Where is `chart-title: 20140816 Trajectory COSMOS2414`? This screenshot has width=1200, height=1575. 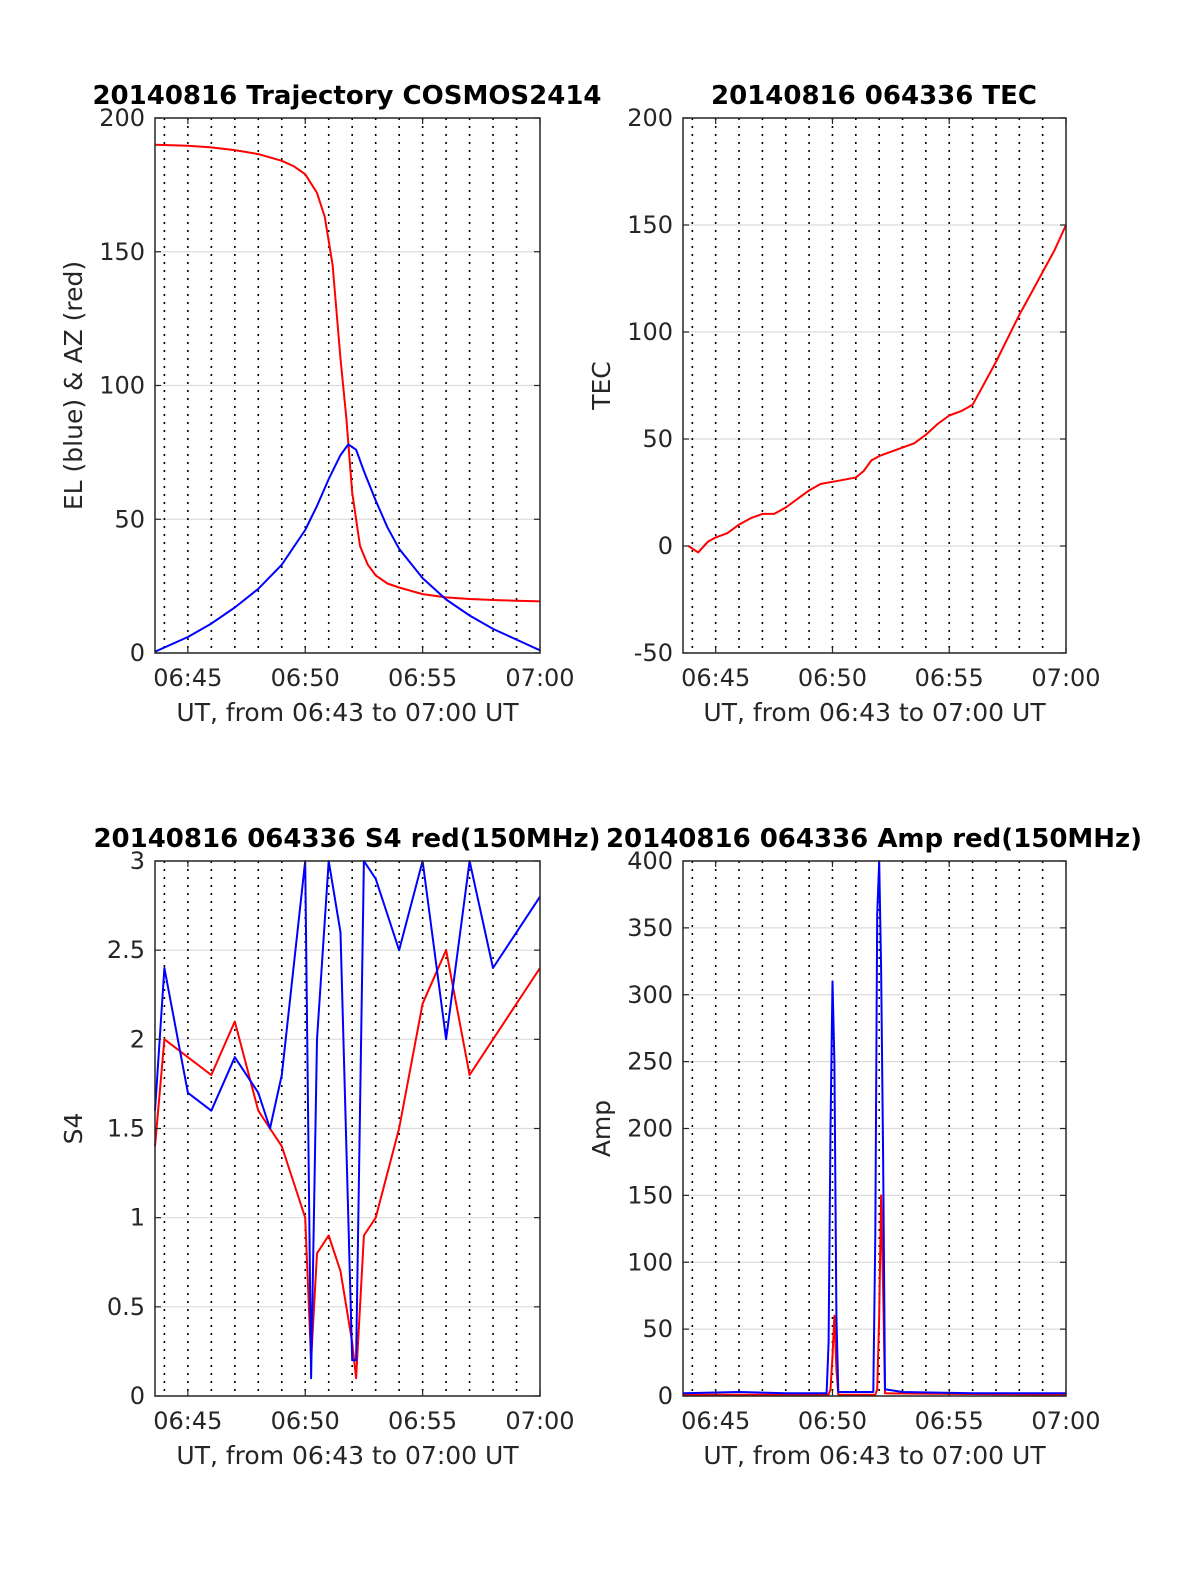 chart-title: 20140816 Trajectory COSMOS2414 is located at coordinates (346, 96).